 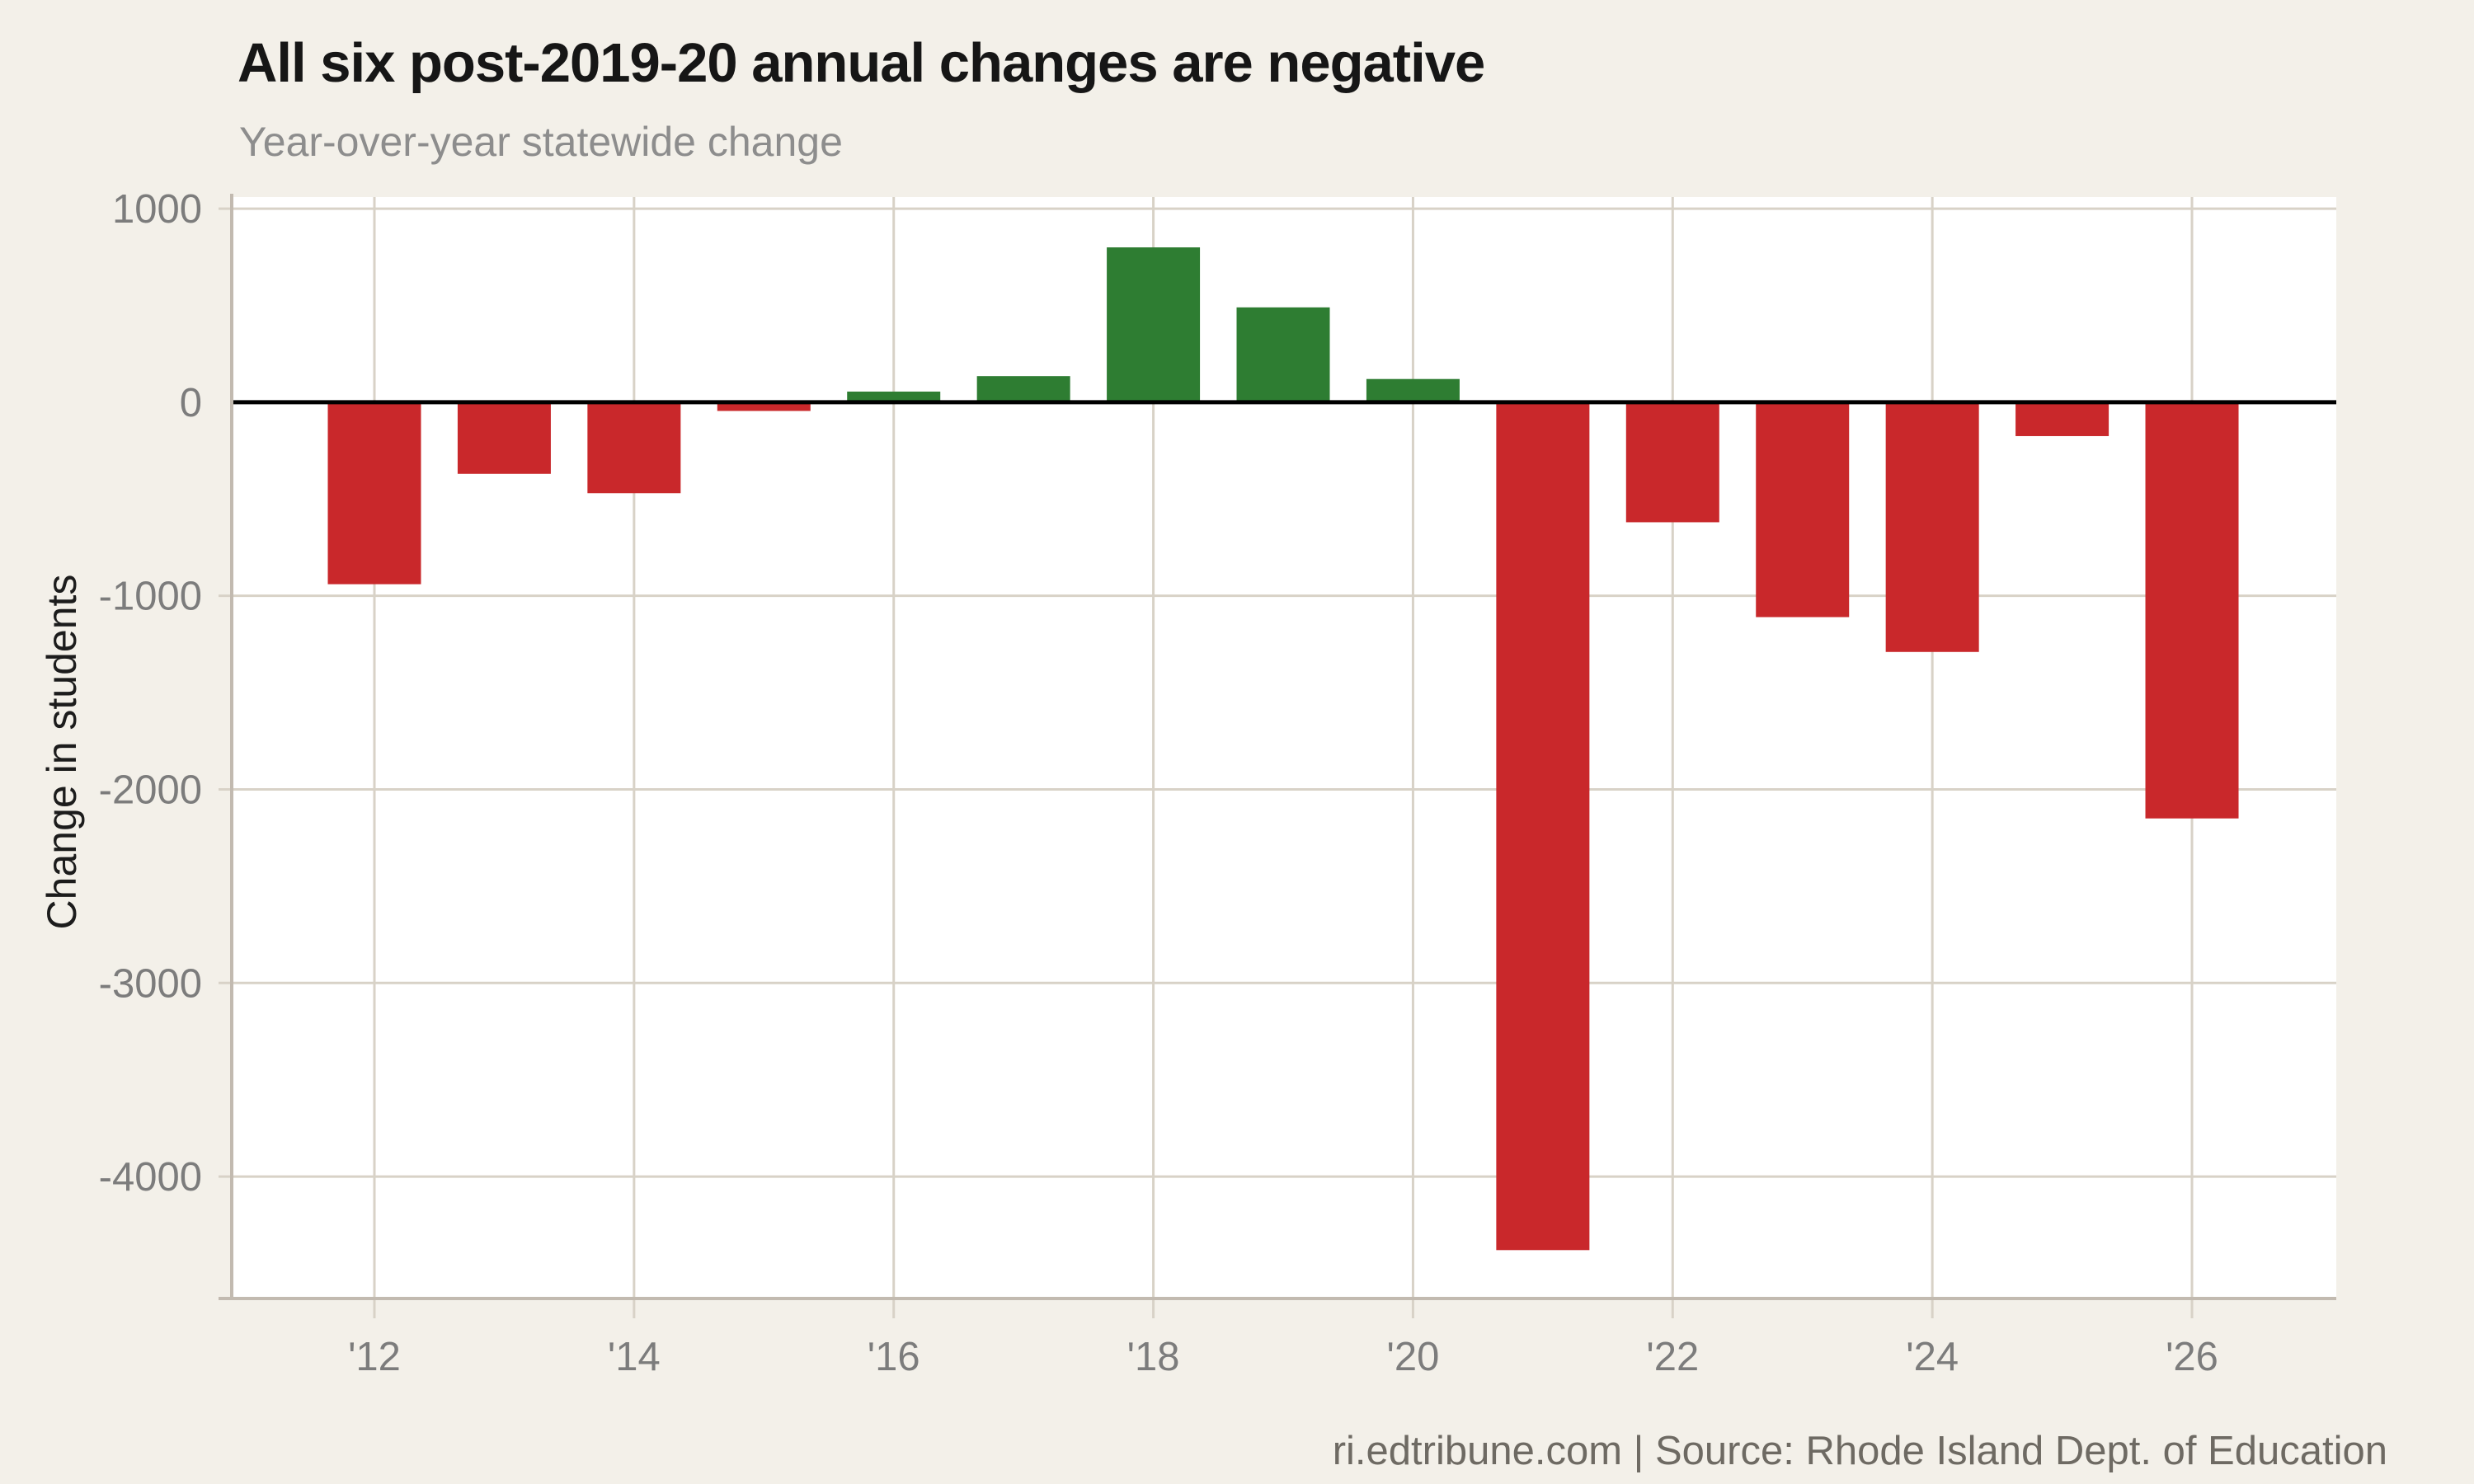 I want to click on bar-'24, so click(x=1932, y=527).